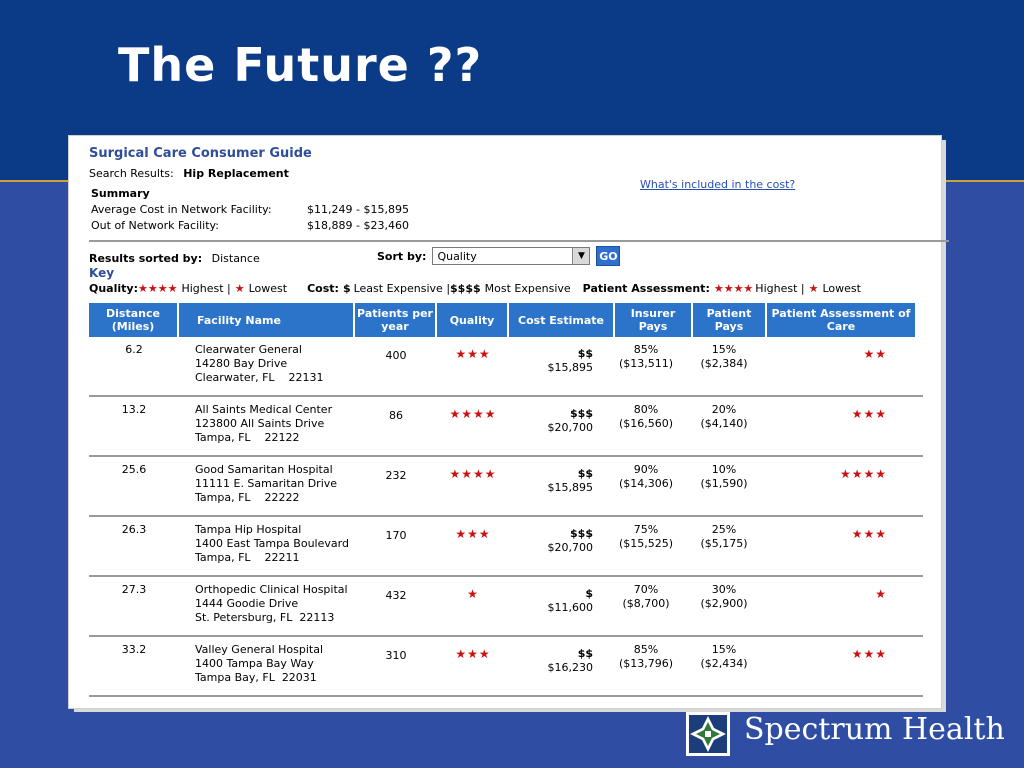 Image resolution: width=1024 pixels, height=768 pixels. I want to click on assessment-stars: ★★, so click(875, 354).